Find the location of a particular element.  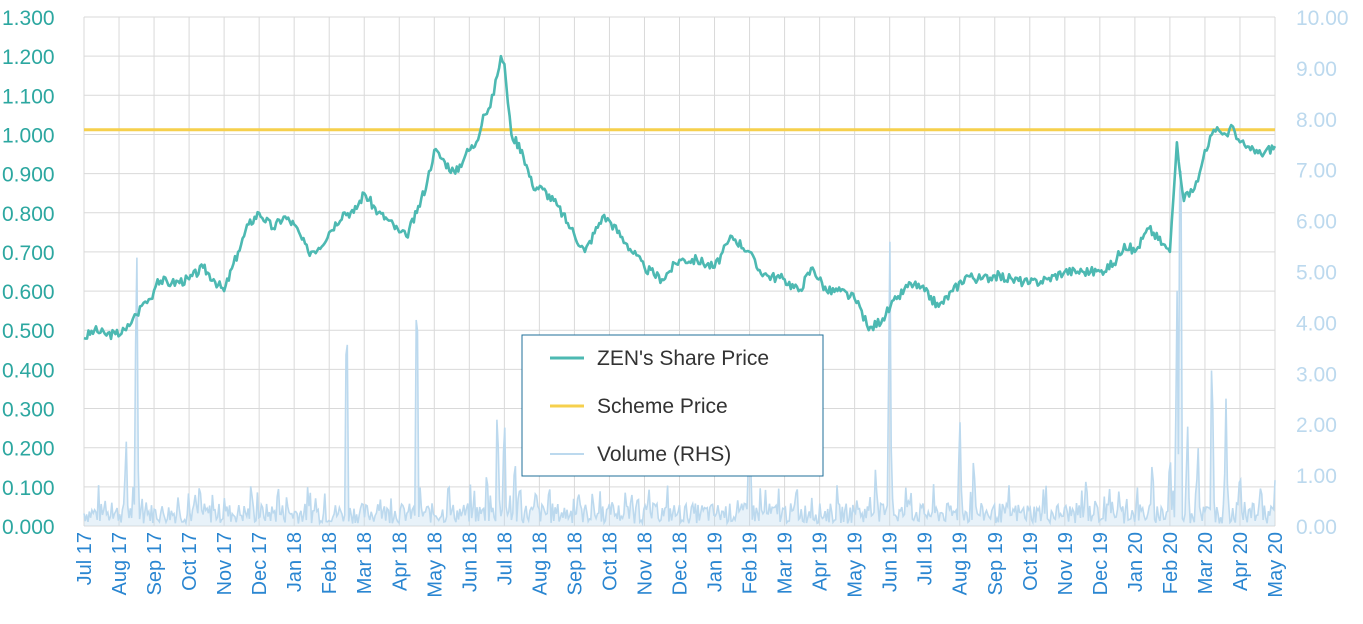

y-right-tick-label: 2.00 is located at coordinates (1316, 425).